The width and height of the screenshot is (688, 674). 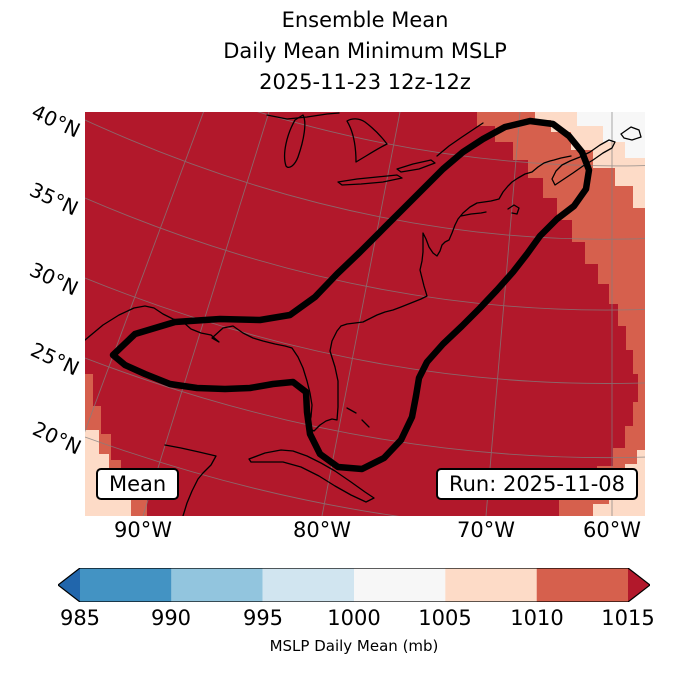 I want to click on colorbar, so click(x=354, y=585).